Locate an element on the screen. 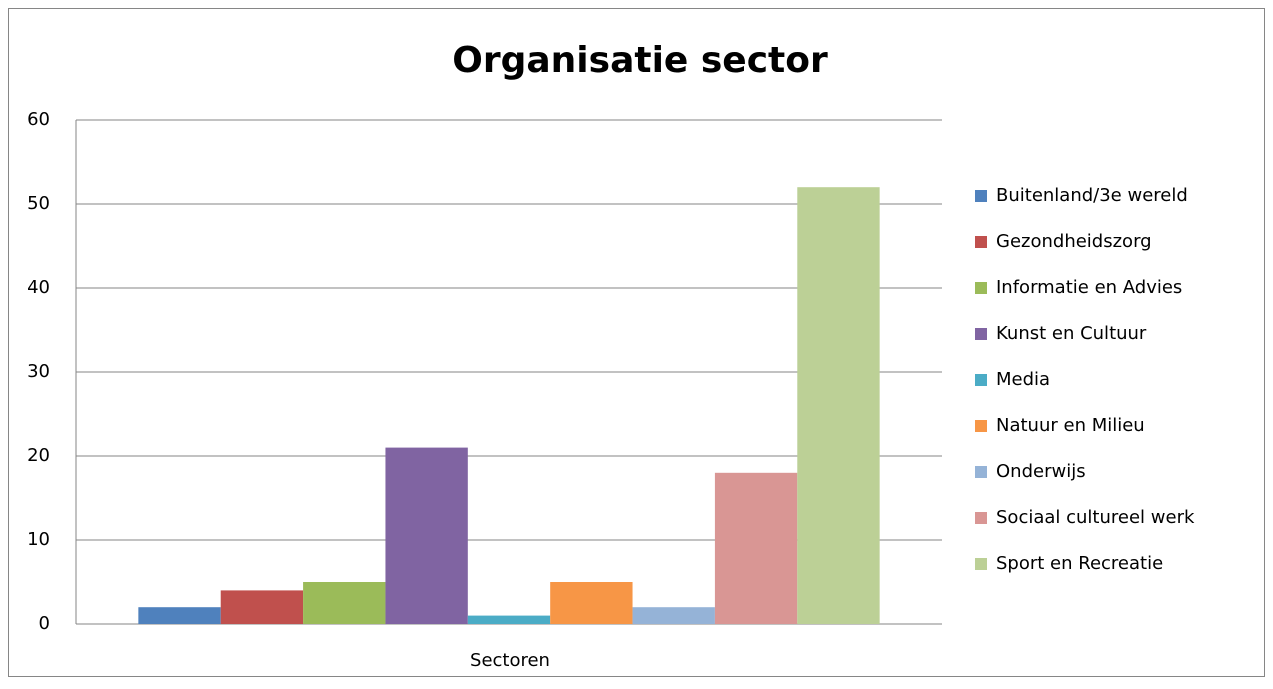  y-tick-label: 30 is located at coordinates (38, 371).